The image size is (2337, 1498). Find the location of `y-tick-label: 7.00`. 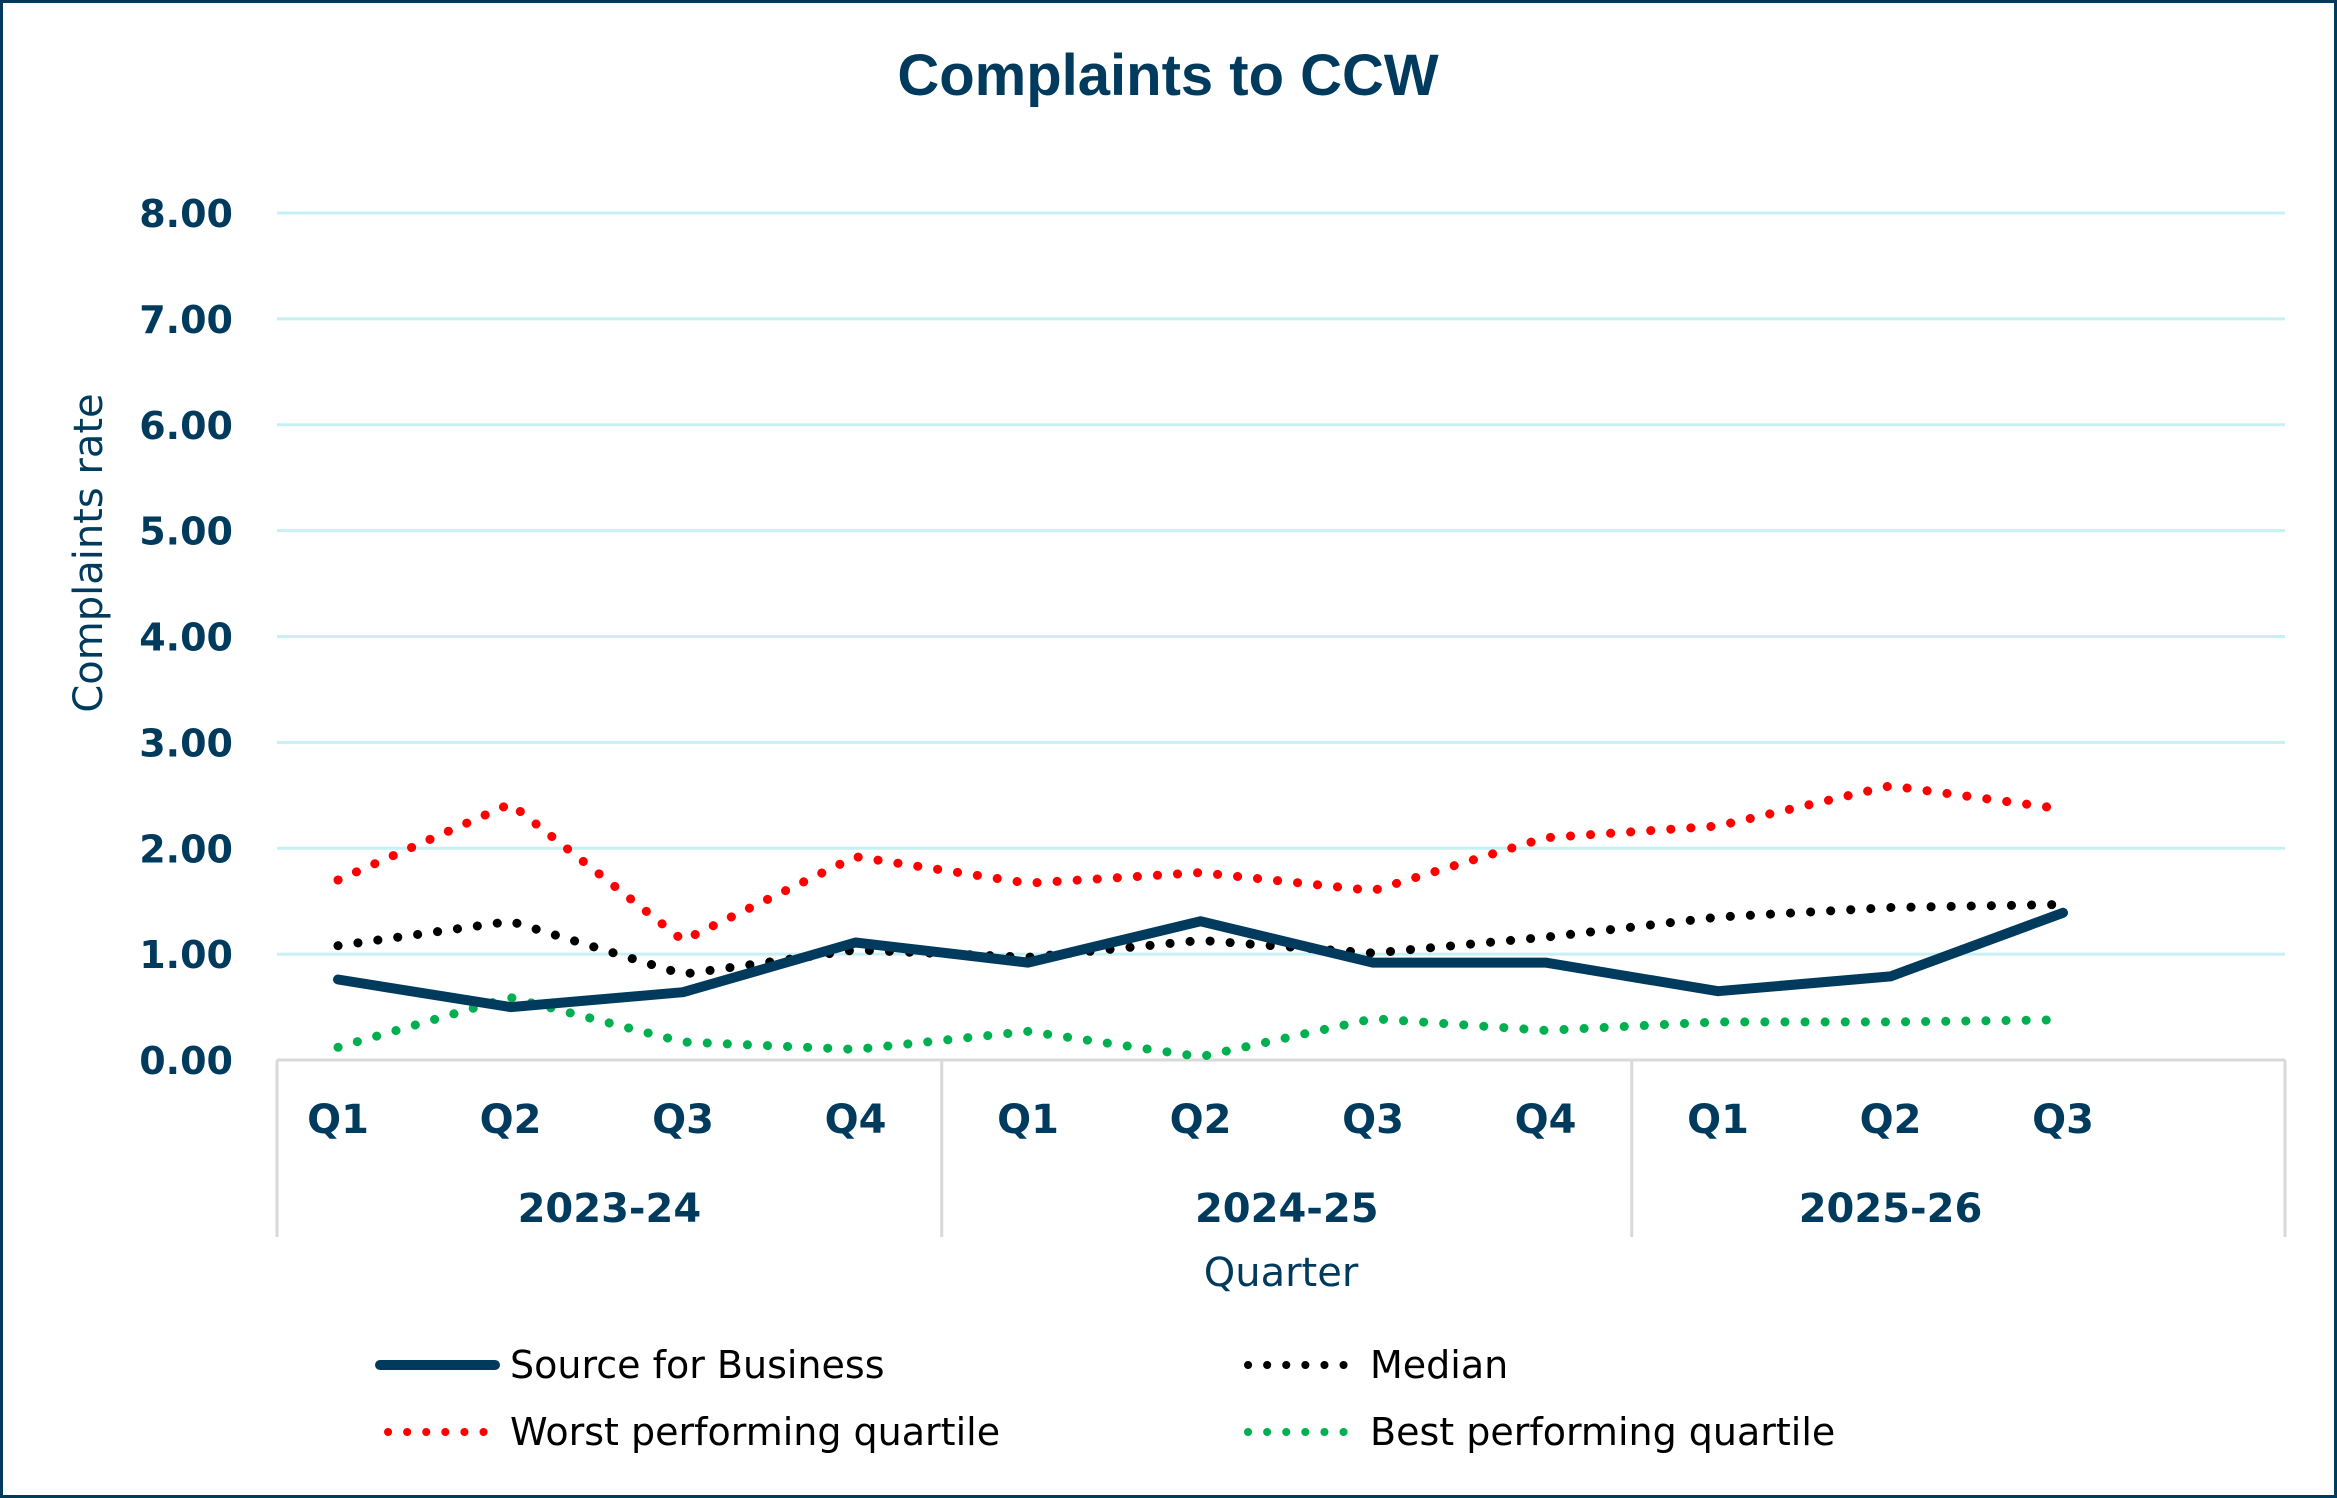

y-tick-label: 7.00 is located at coordinates (186, 320).